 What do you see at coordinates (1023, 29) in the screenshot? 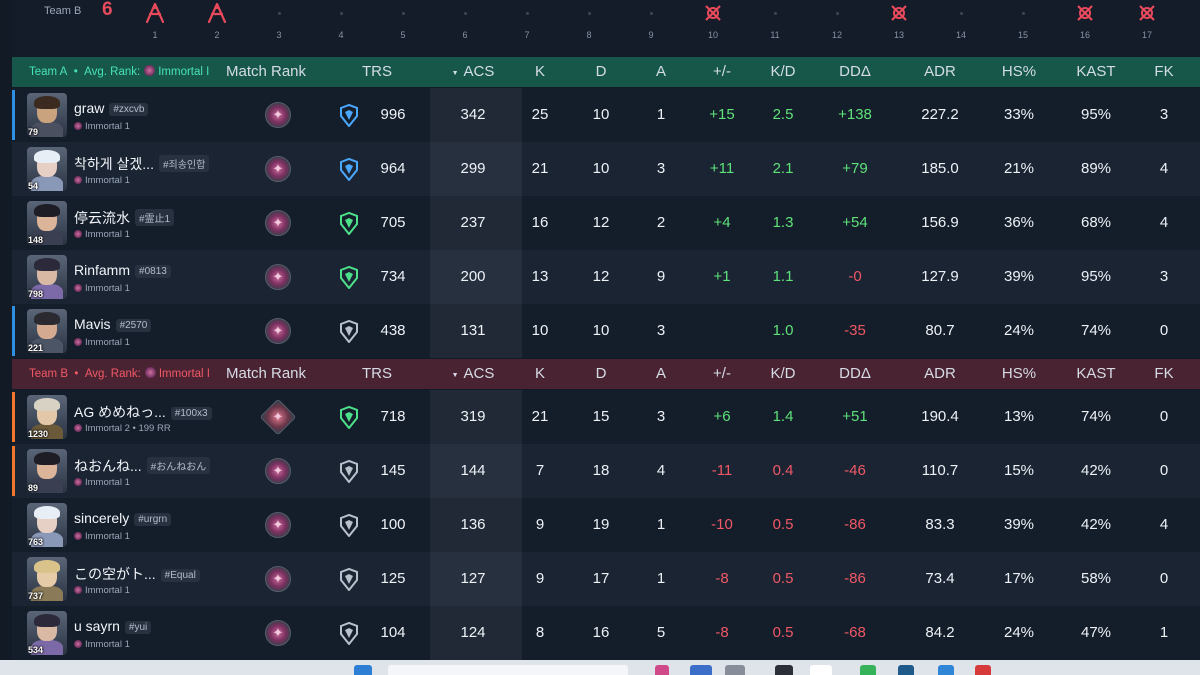
I see `round-marker: 15` at bounding box center [1023, 29].